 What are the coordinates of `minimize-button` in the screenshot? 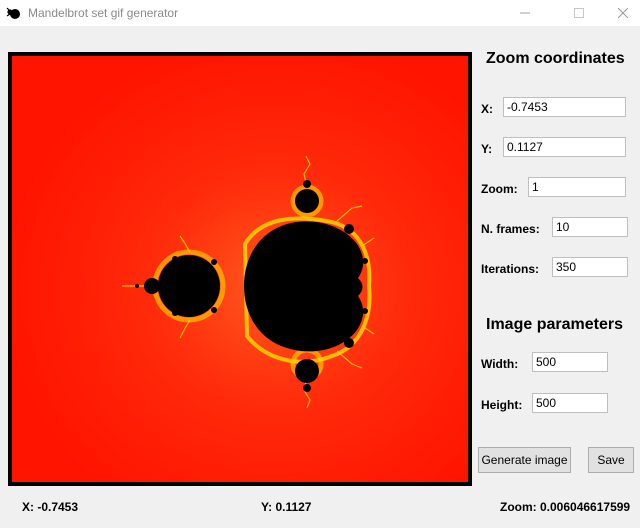 It's located at (525, 13).